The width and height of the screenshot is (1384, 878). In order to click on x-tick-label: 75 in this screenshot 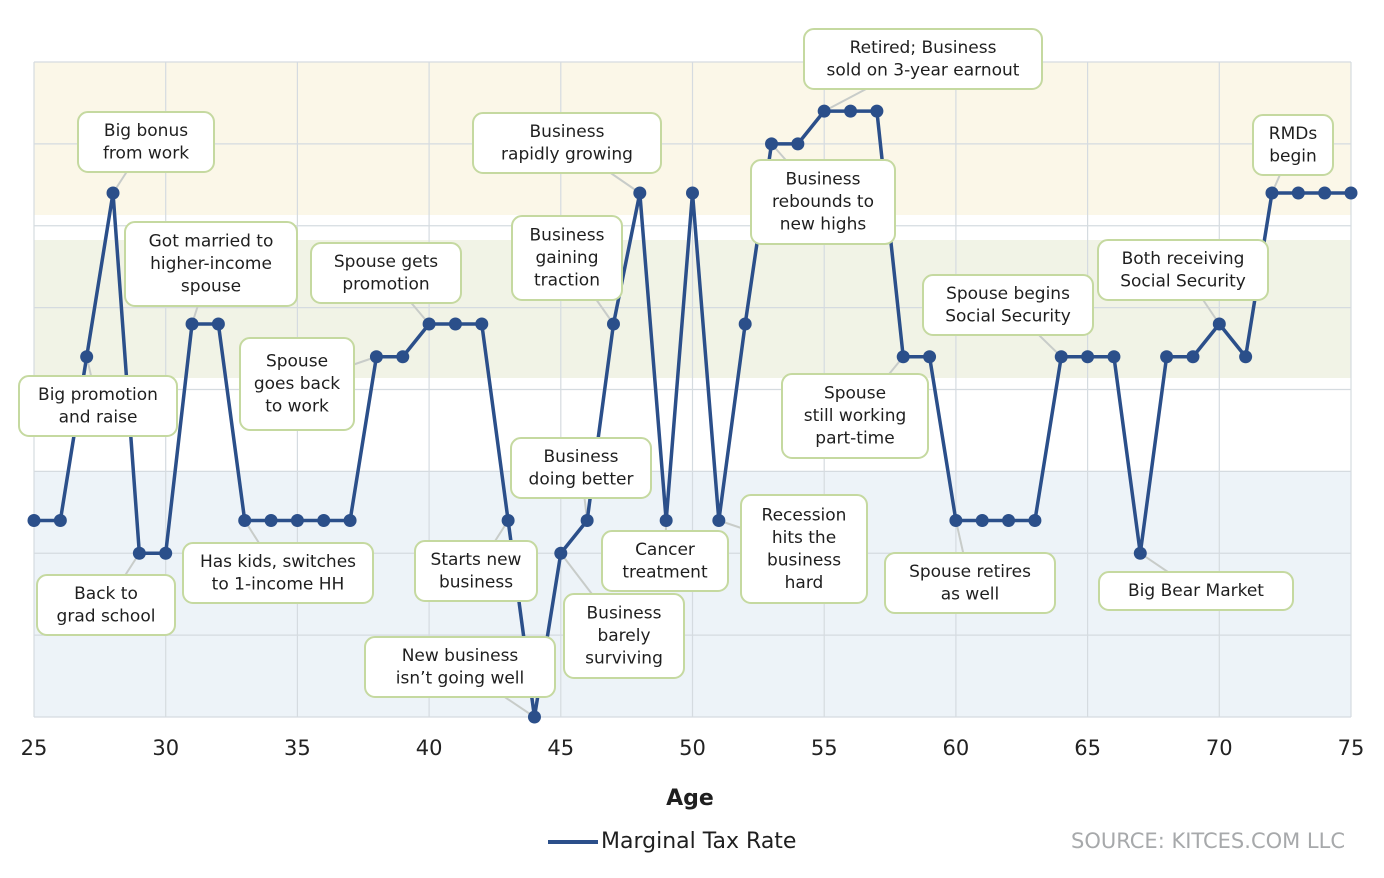, I will do `click(1351, 748)`.